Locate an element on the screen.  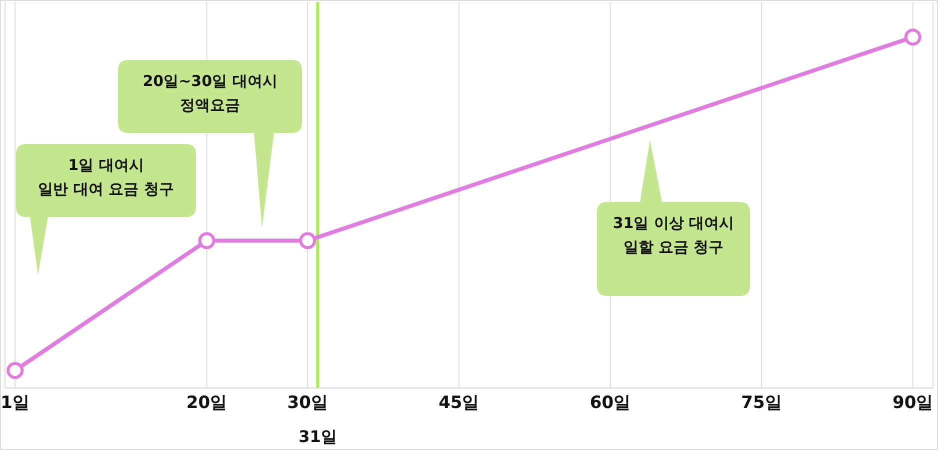
x-tick-label: 45일 is located at coordinates (459, 403).